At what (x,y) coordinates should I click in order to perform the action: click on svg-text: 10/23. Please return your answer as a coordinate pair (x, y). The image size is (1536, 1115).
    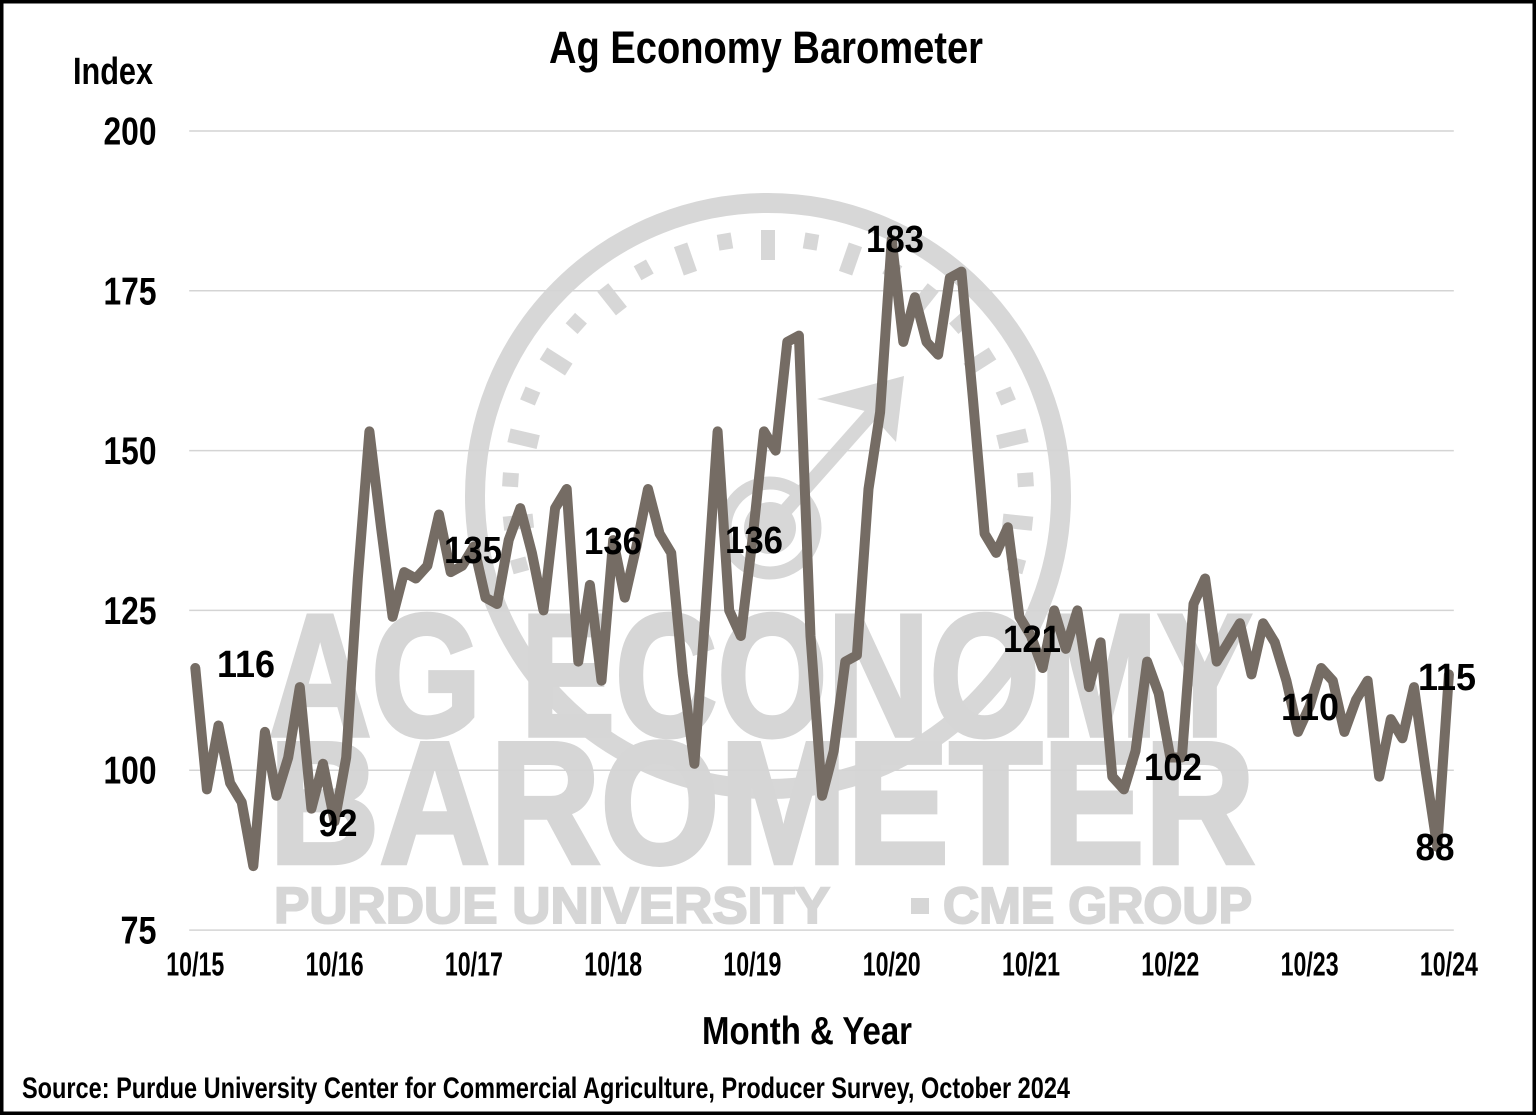
    Looking at the image, I should click on (1310, 964).